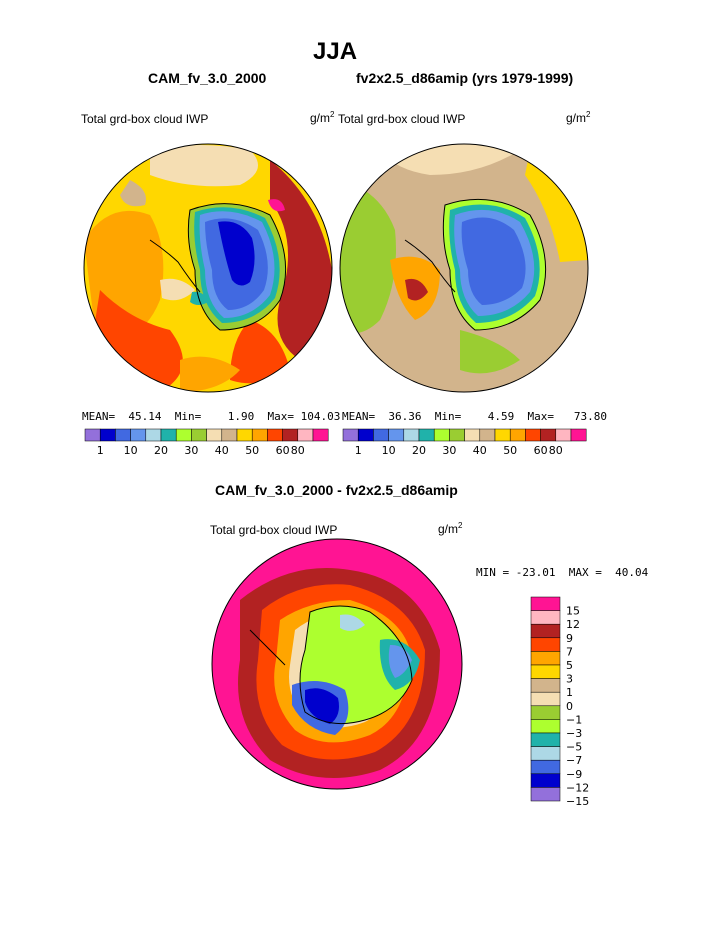  What do you see at coordinates (577, 801) in the screenshot?
I see `colorbar-tick-label: −15` at bounding box center [577, 801].